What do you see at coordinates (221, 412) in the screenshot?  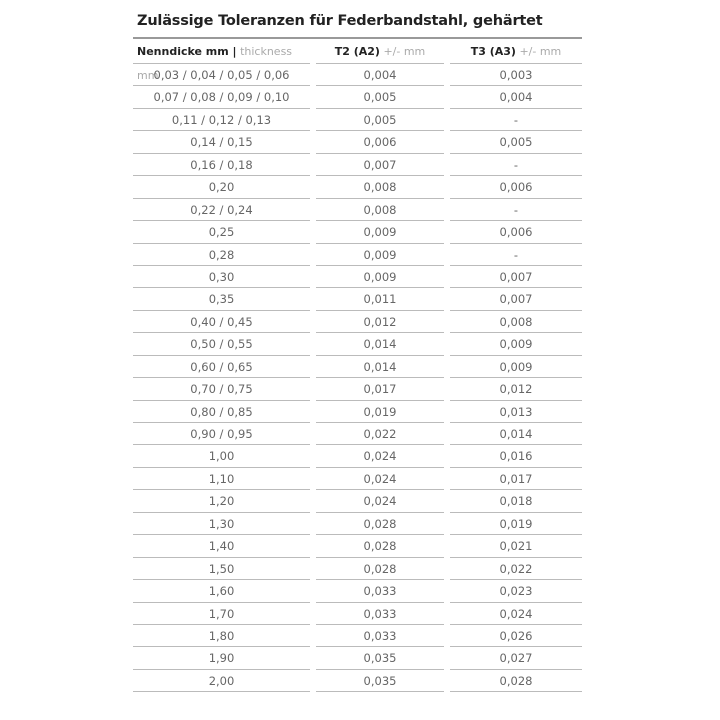 I see `cell-thickness: 0,80 / 0,85` at bounding box center [221, 412].